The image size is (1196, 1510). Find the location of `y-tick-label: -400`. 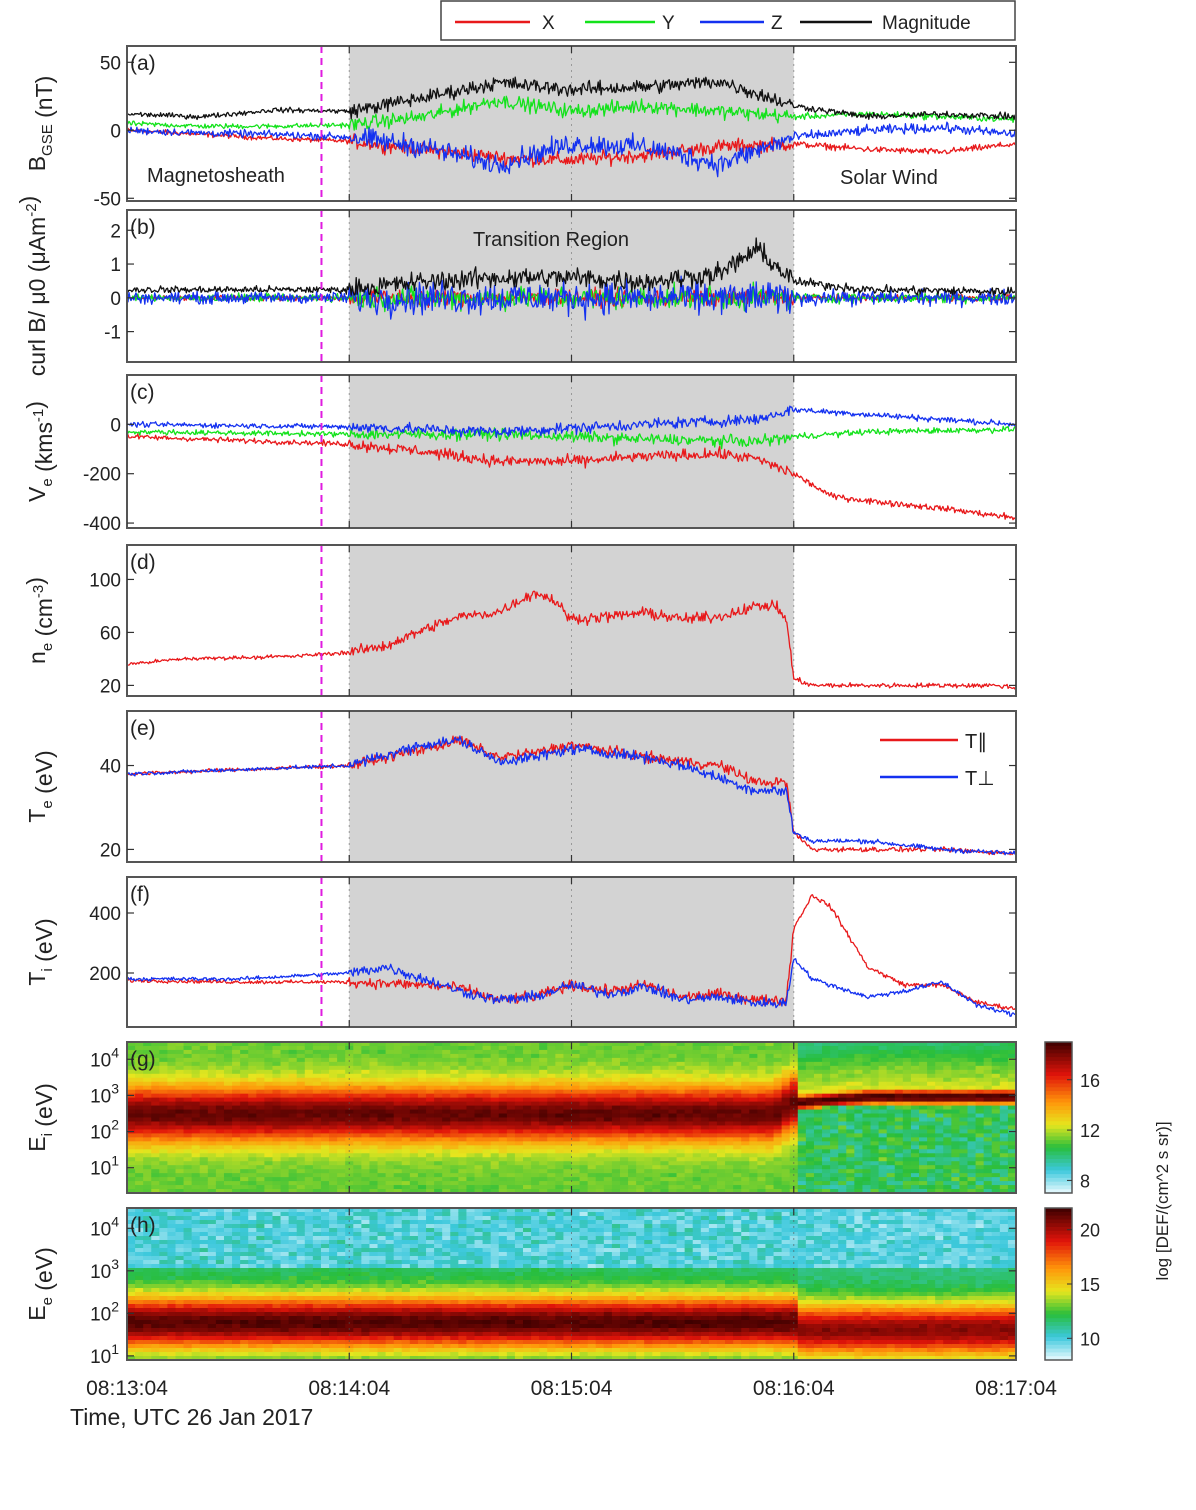

y-tick-label: -400 is located at coordinates (102, 524).